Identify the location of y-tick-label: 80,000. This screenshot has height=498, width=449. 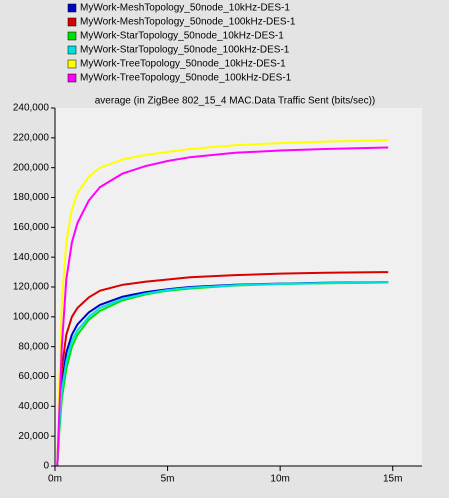
(33, 346).